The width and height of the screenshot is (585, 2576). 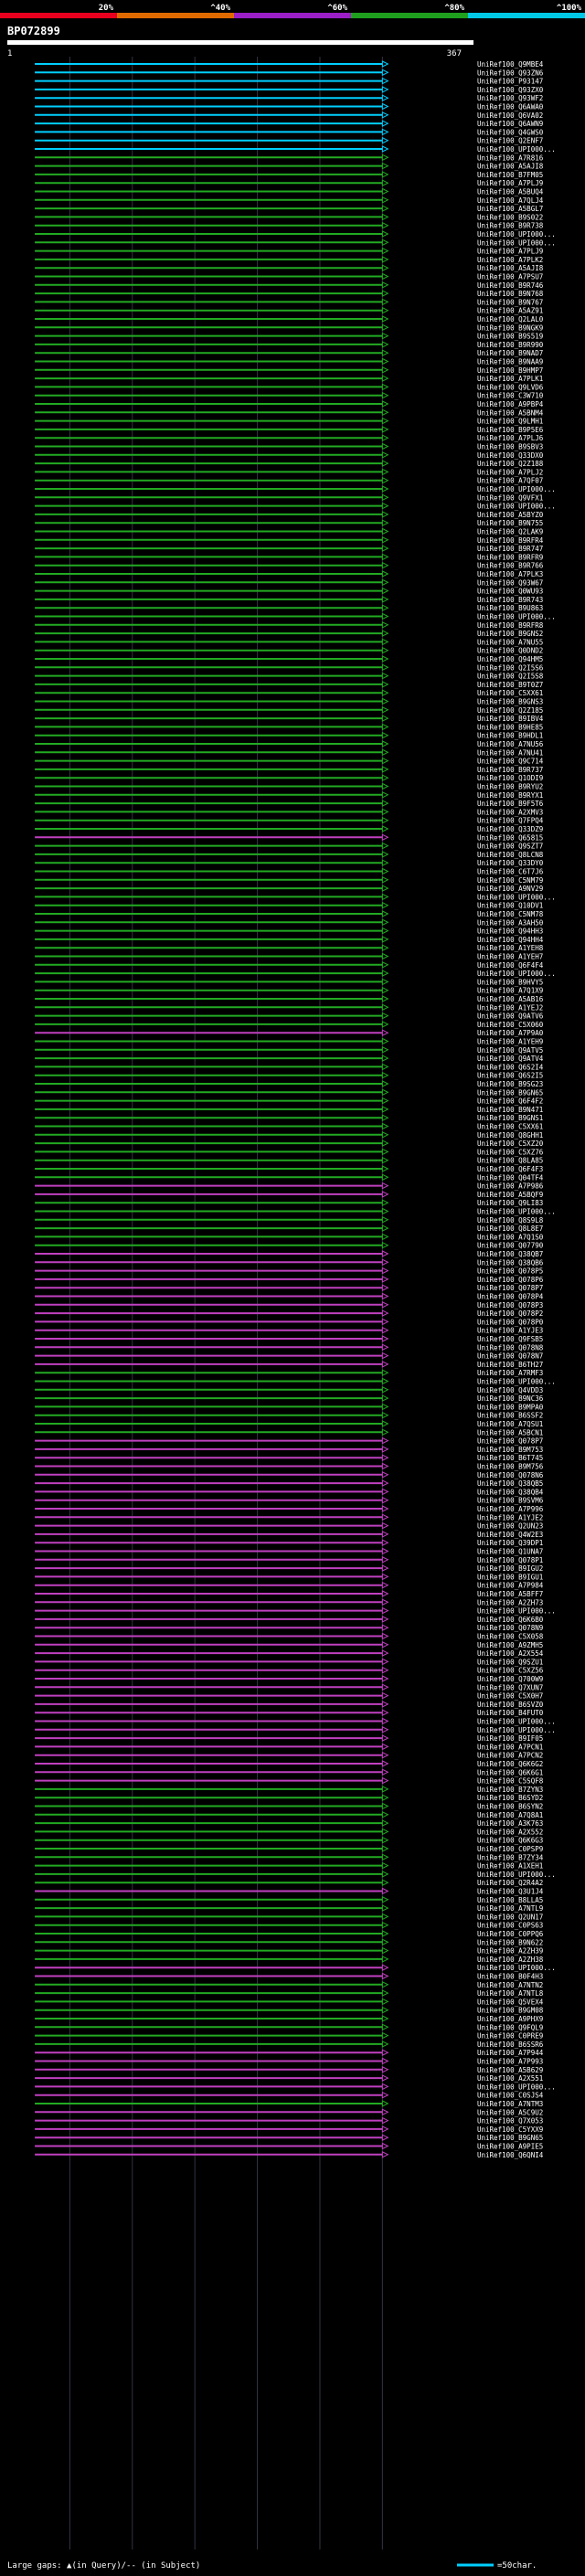 I want to click on hit-row: UniRef100_A5BFF7, so click(x=289, y=1594).